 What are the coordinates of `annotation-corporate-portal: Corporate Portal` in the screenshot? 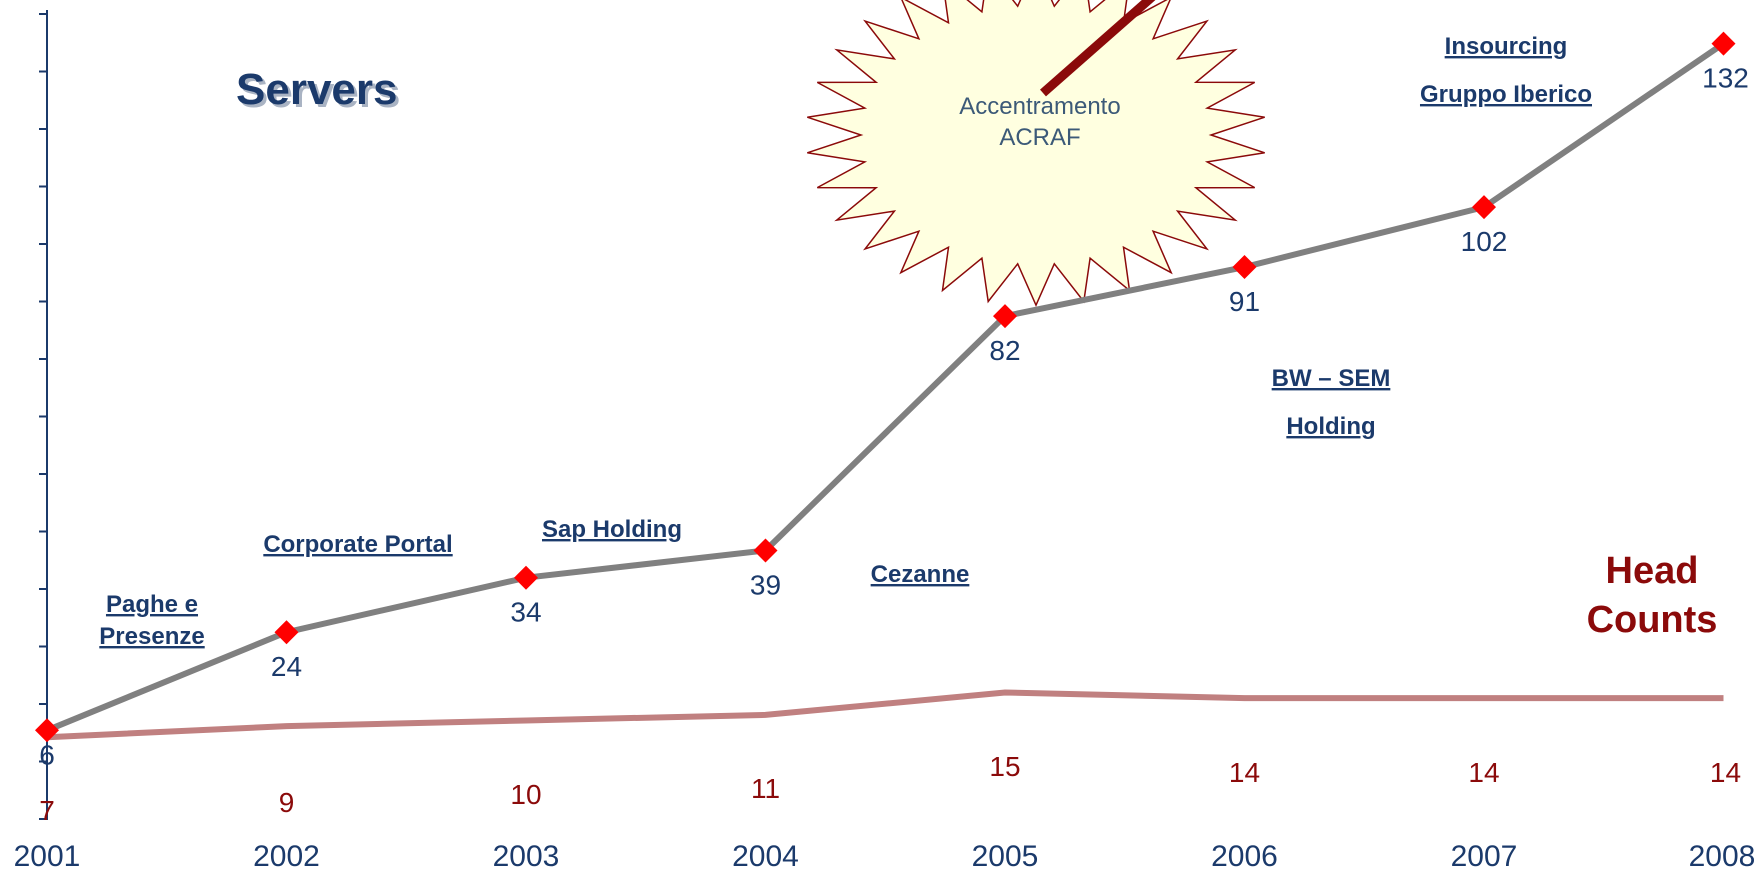 It's located at (357, 544).